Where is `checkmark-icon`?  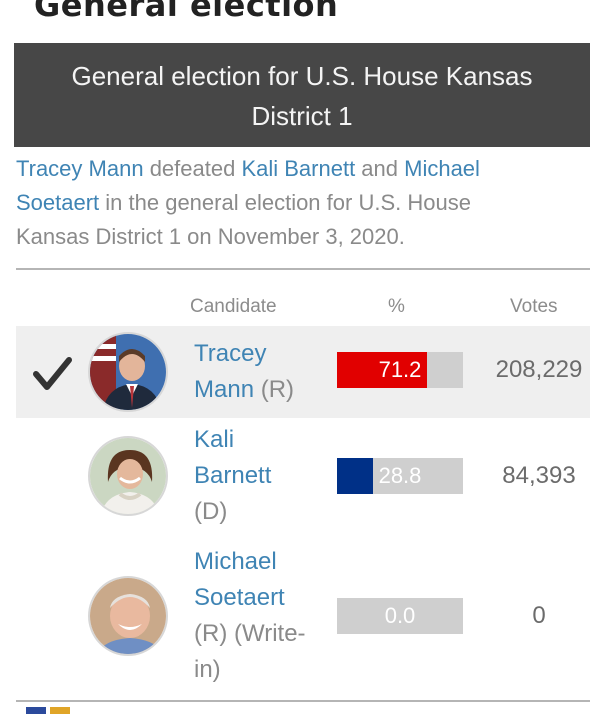
checkmark-icon is located at coordinates (52, 373).